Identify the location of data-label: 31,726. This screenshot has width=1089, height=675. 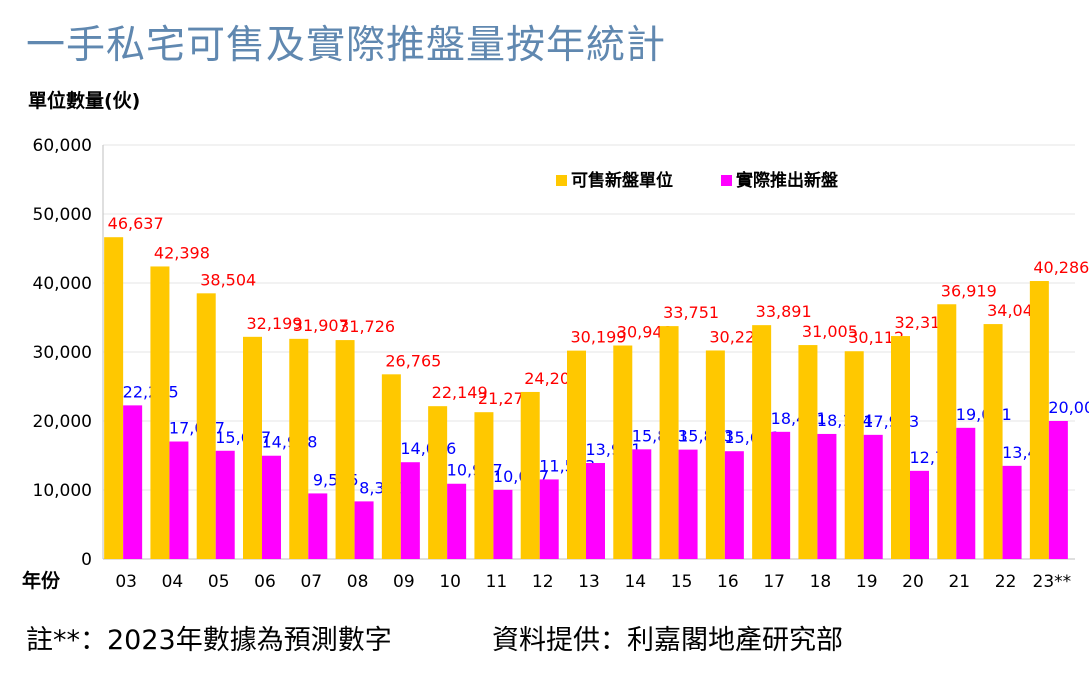
(367, 326).